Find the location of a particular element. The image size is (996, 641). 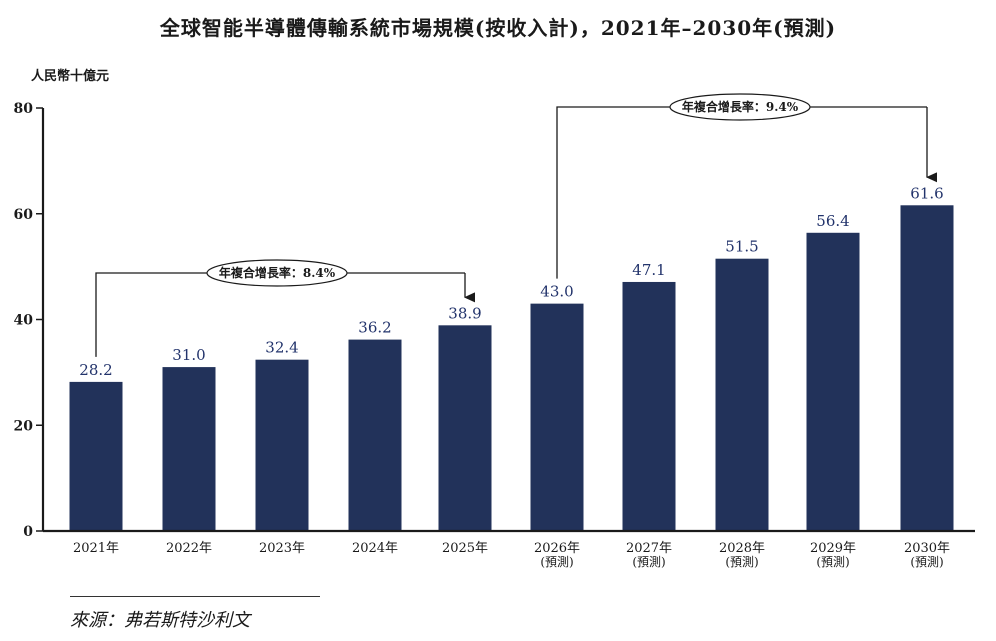

x-category-label: 2021年 is located at coordinates (96, 548).